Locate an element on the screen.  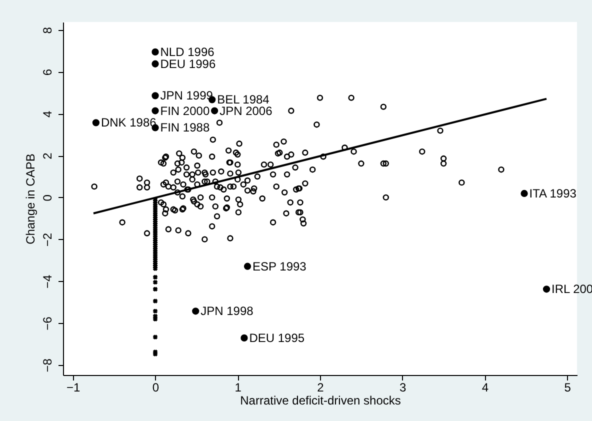
y-tick-label: −2 is located at coordinates (47, 239).